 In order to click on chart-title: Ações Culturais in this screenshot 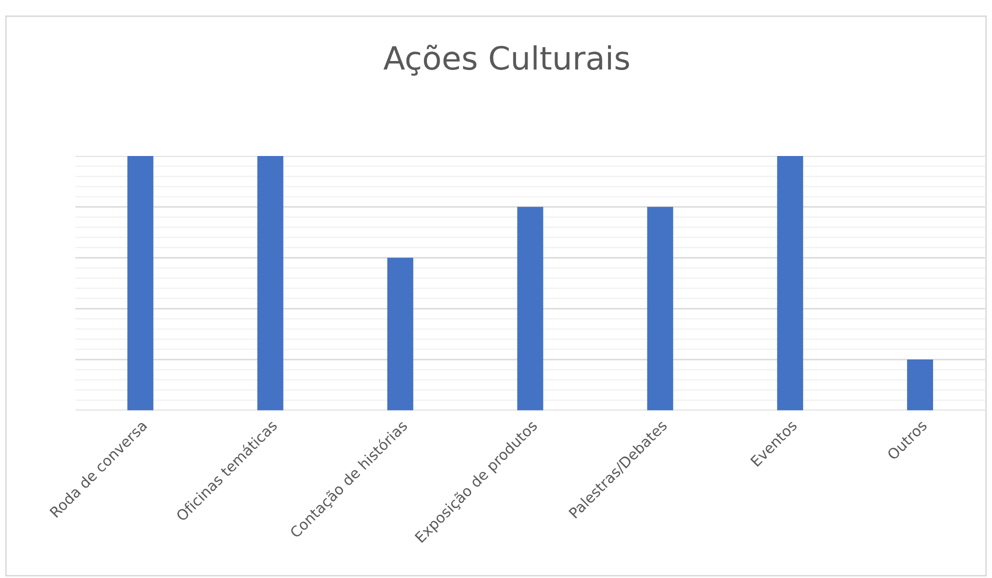, I will do `click(506, 60)`.